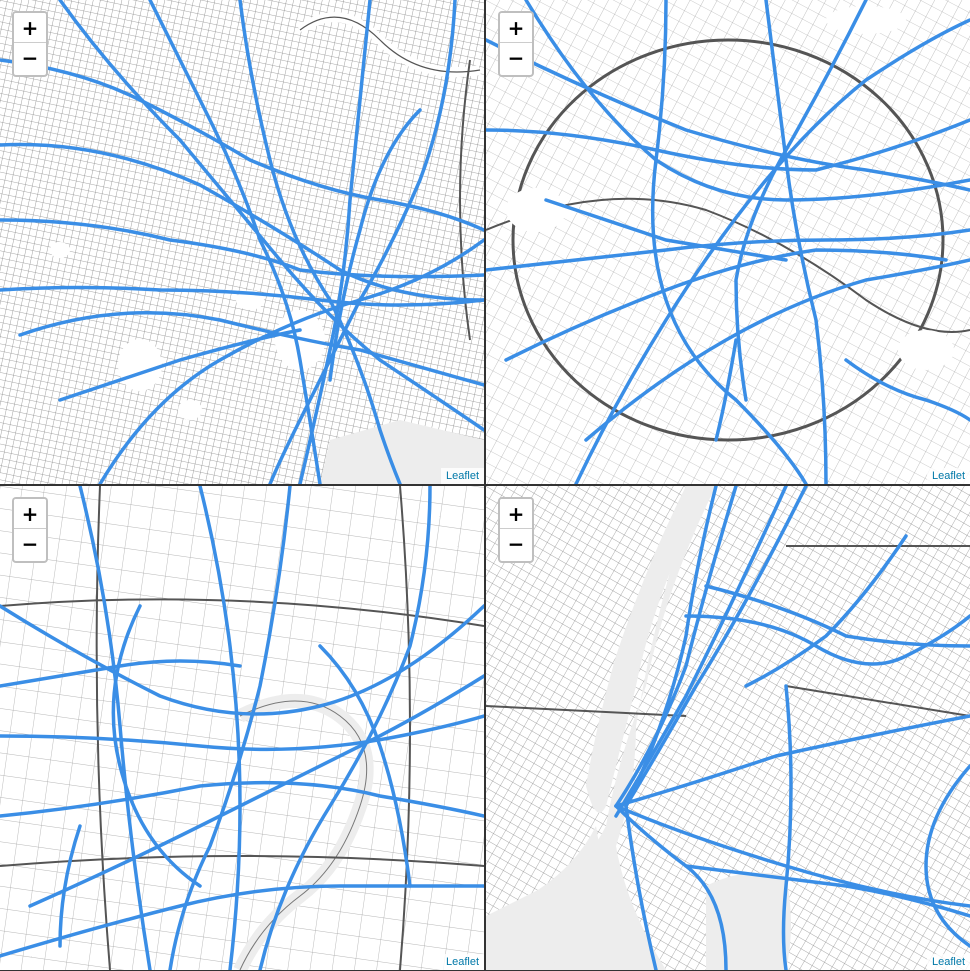  What do you see at coordinates (465, 200) in the screenshot?
I see `major-road` at bounding box center [465, 200].